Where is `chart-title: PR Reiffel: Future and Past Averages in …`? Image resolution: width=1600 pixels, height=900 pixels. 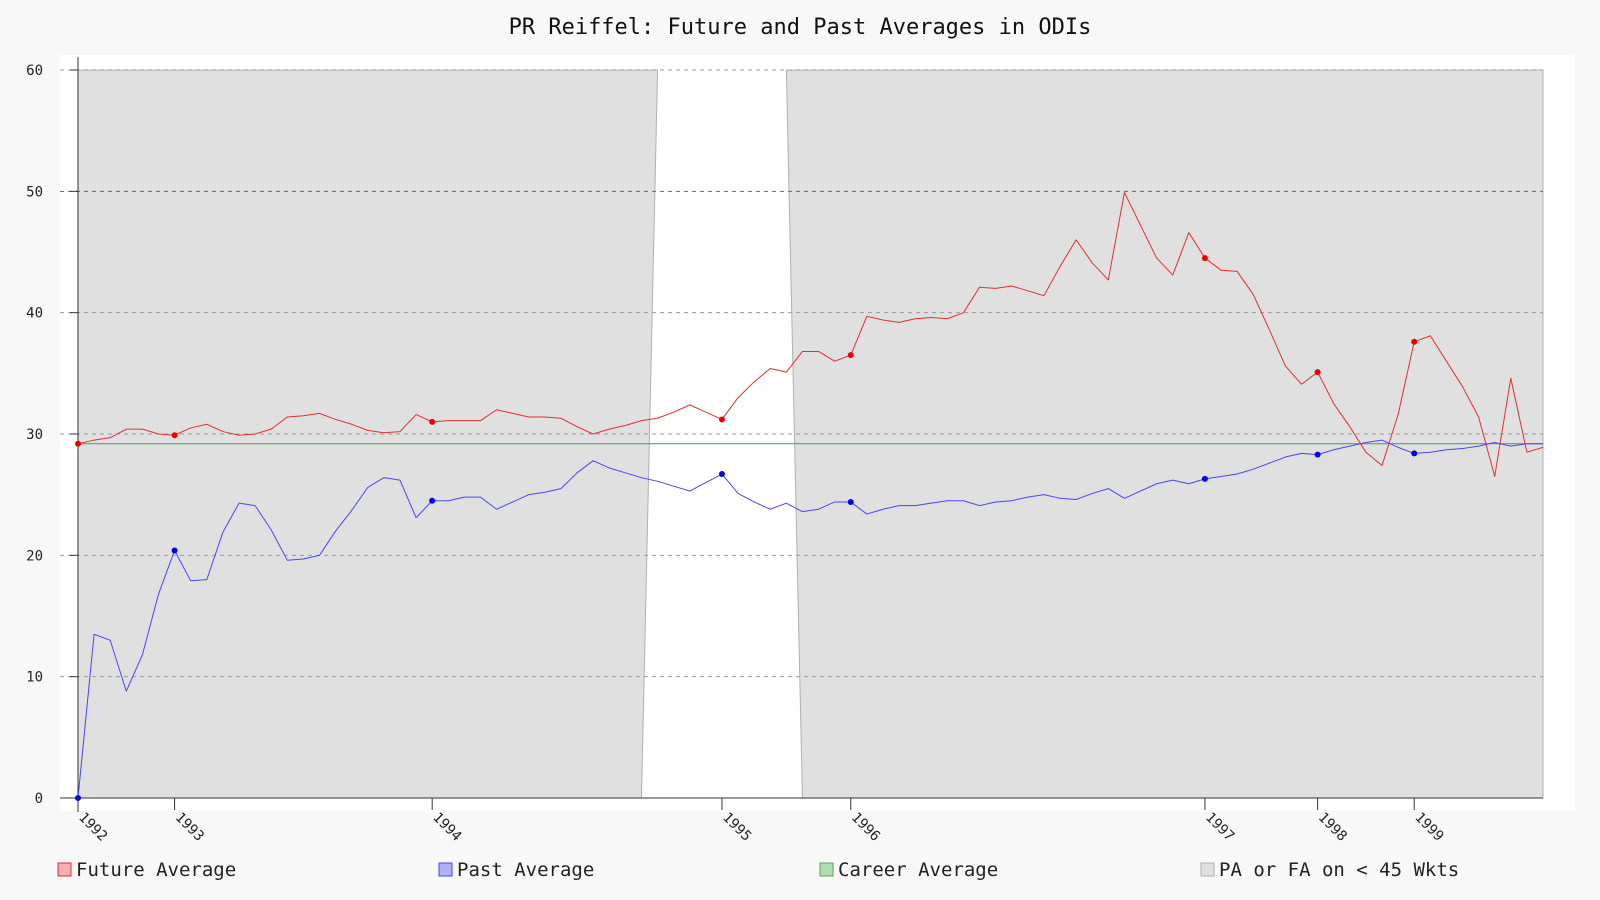 chart-title: PR Reiffel: Future and Past Averages in … is located at coordinates (800, 27).